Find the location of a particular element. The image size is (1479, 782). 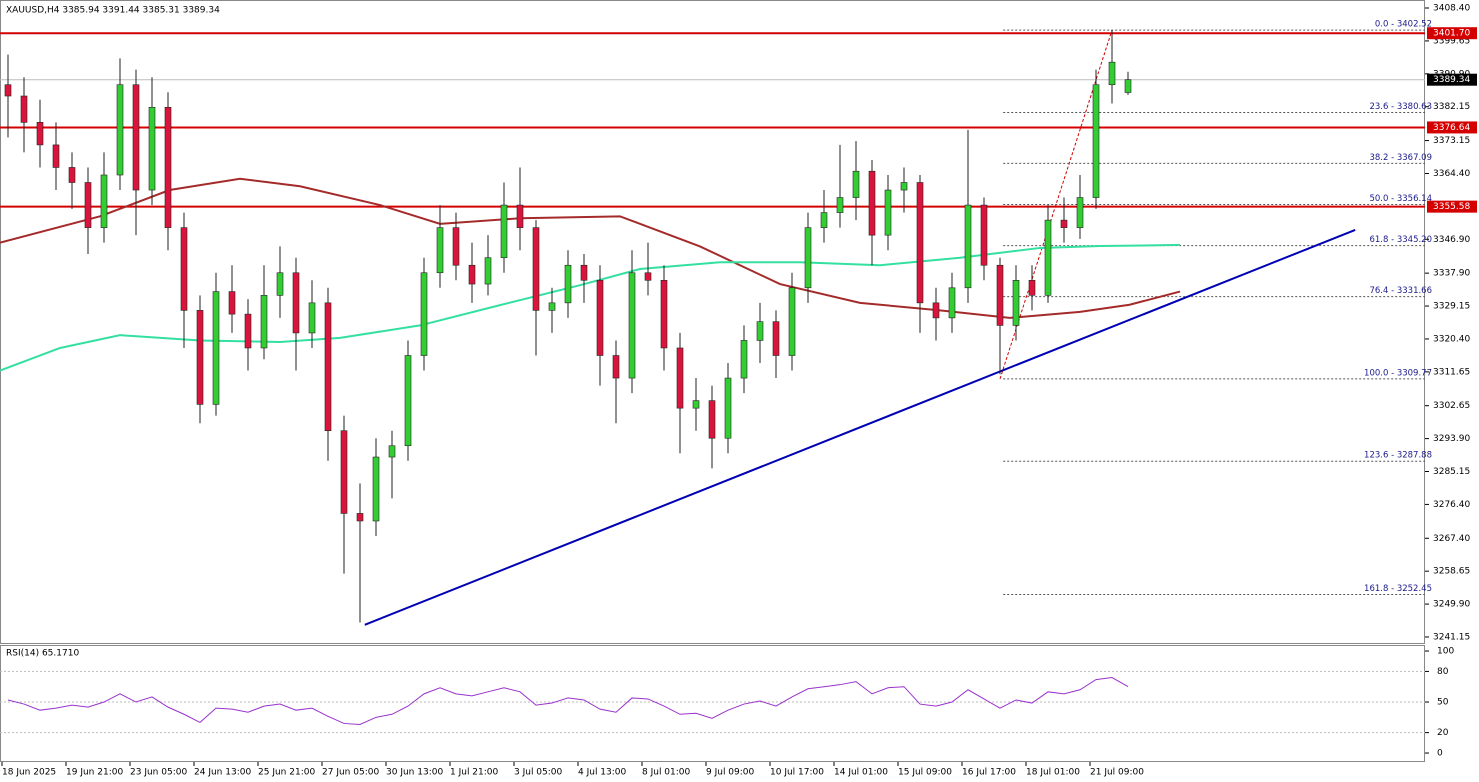

rsi-tick-label: 100 is located at coordinates (1445, 652).